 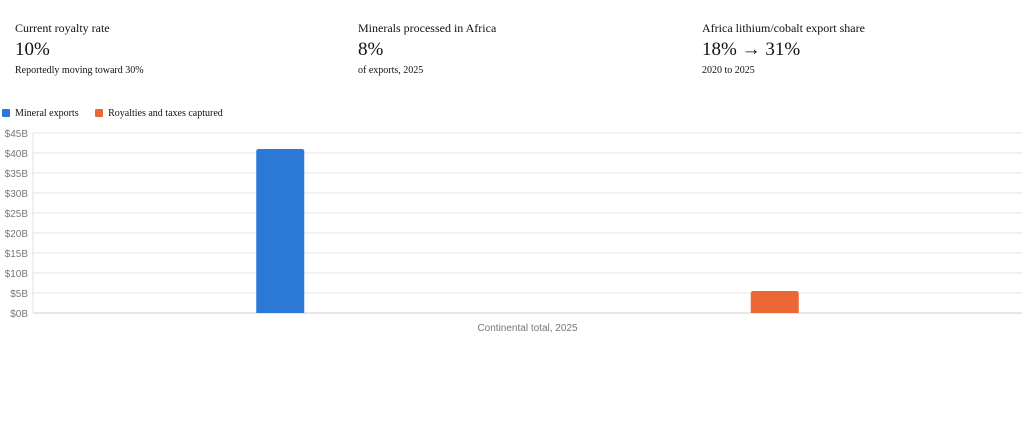 I want to click on y-tick-label: $15B, so click(x=17, y=254).